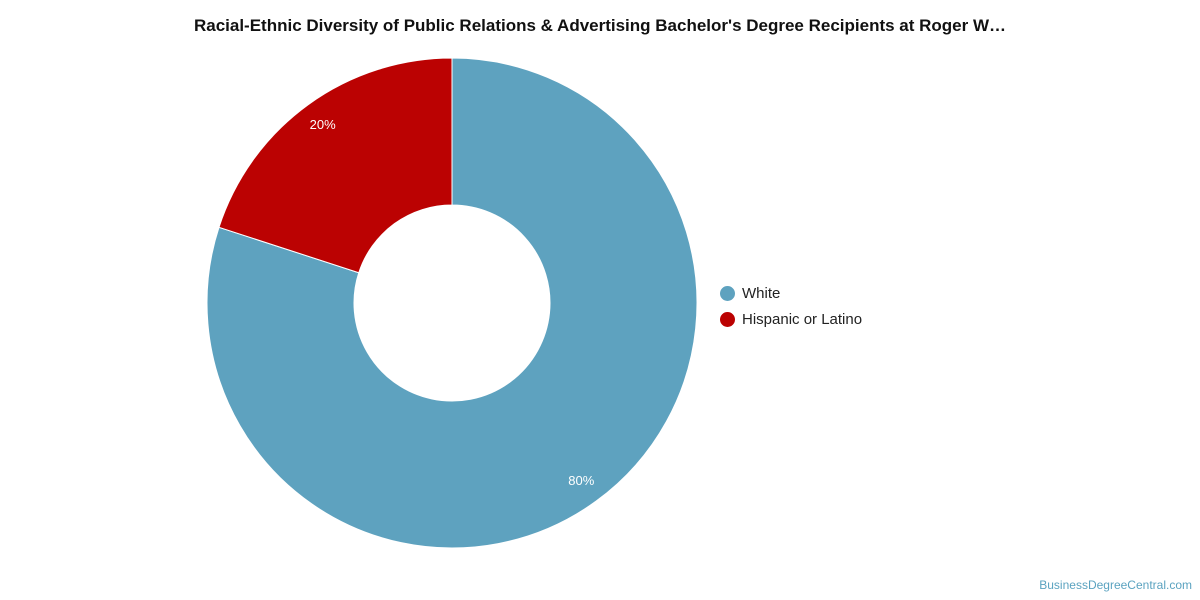 Image resolution: width=1200 pixels, height=600 pixels. What do you see at coordinates (727, 319) in the screenshot?
I see `legend-swatch-hispanic-or-latino` at bounding box center [727, 319].